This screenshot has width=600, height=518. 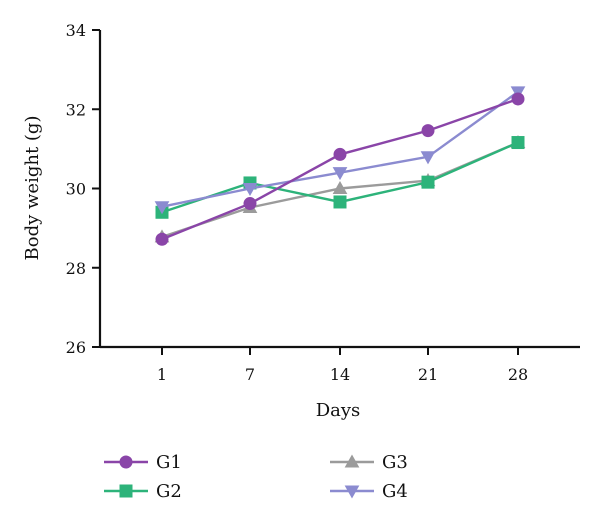 What do you see at coordinates (76, 109) in the screenshot?
I see `y-tick-label: 32` at bounding box center [76, 109].